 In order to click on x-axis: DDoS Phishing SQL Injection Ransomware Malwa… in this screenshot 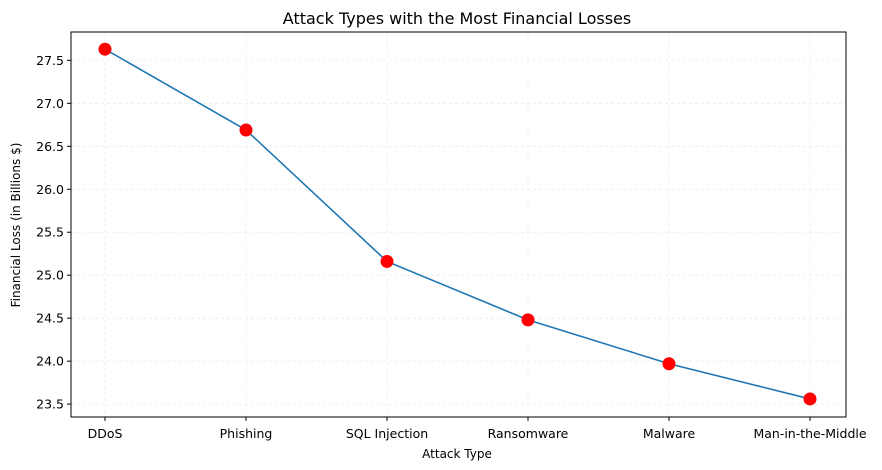, I will do `click(477, 429)`.